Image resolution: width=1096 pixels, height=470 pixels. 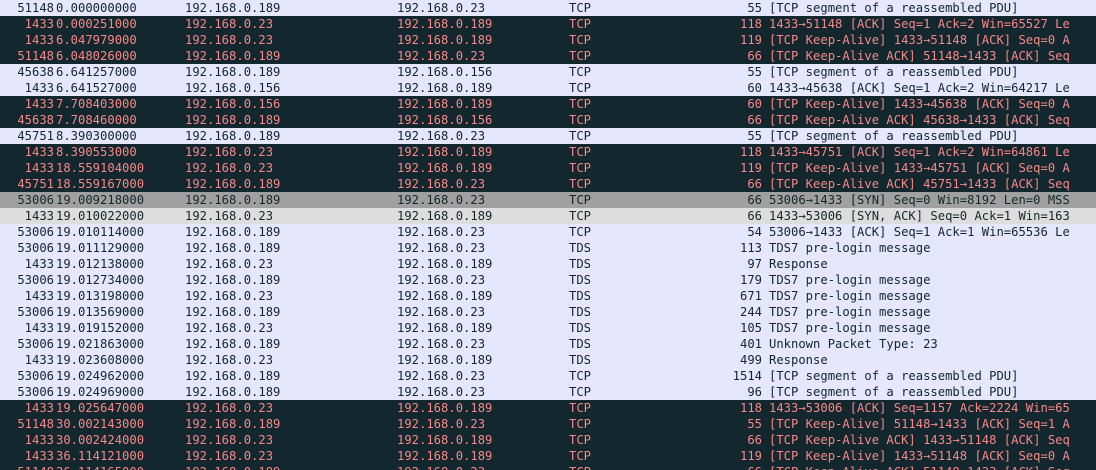 What do you see at coordinates (441, 392) in the screenshot?
I see `destination-address-cell: 192.168.0.23` at bounding box center [441, 392].